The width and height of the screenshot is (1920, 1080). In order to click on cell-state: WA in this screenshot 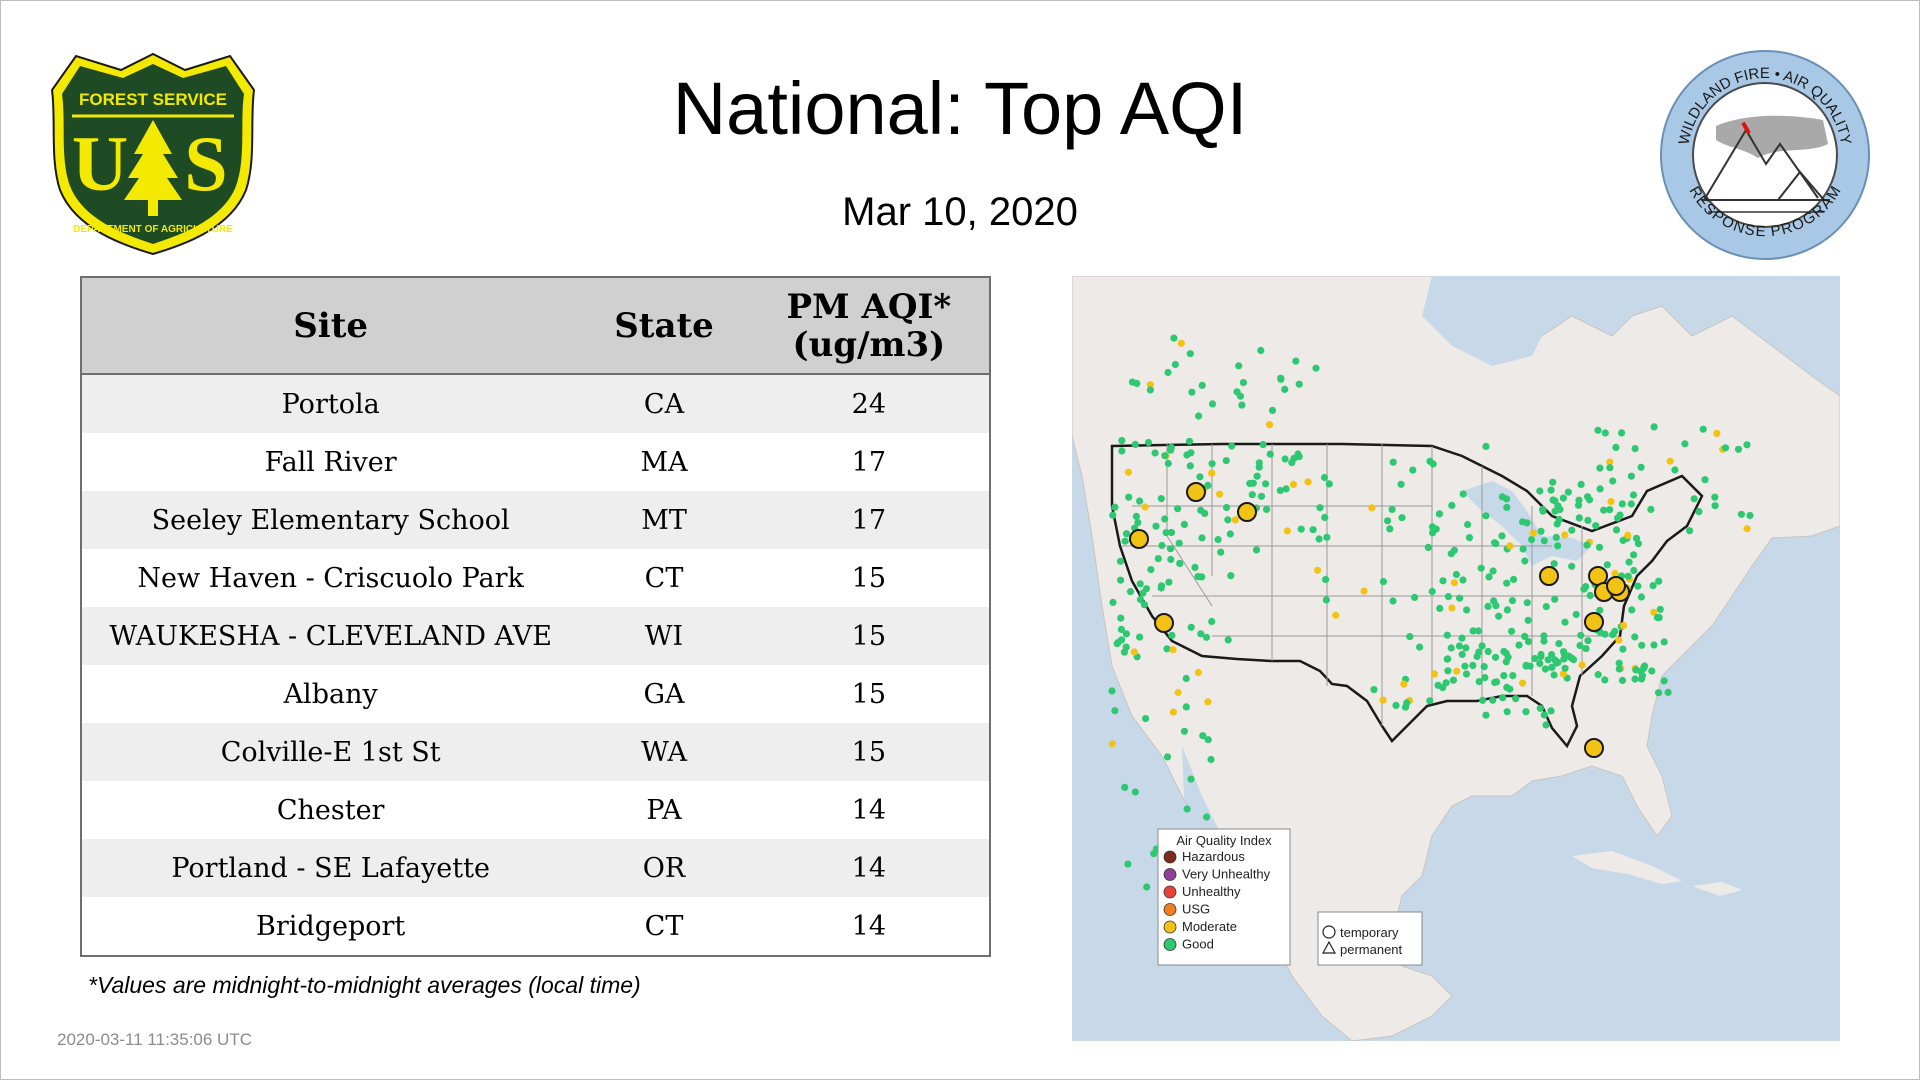, I will do `click(664, 752)`.